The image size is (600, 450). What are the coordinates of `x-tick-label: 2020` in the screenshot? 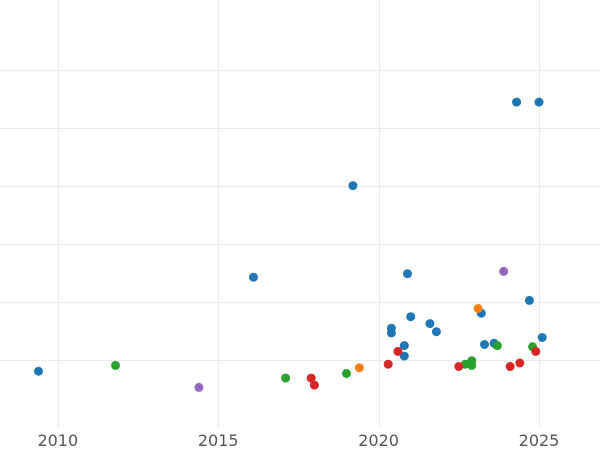 It's located at (378, 440).